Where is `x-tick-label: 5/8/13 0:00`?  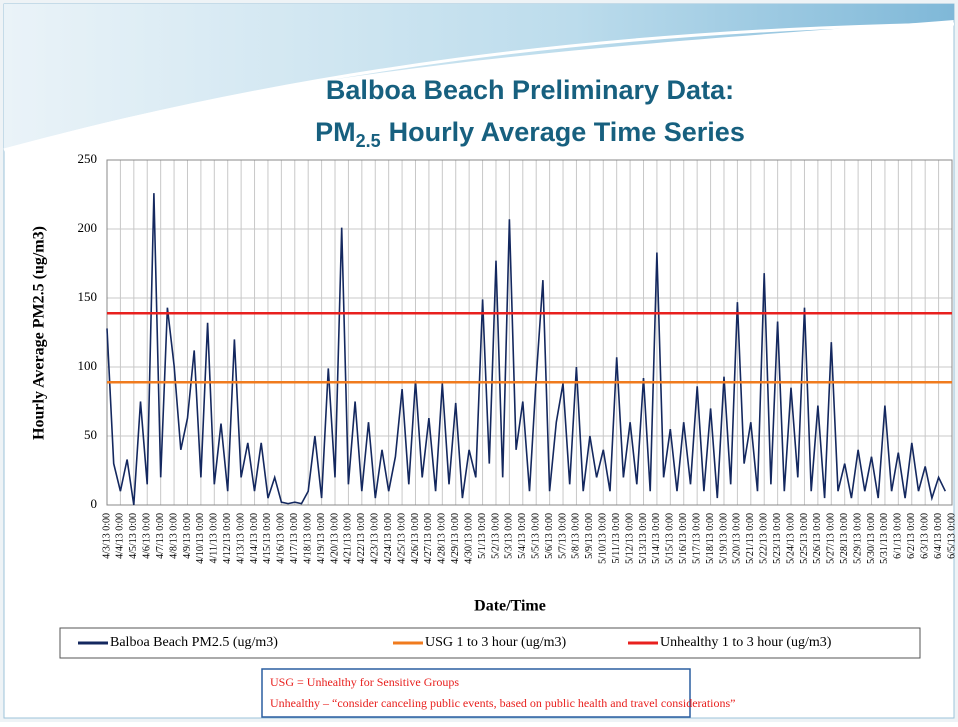 x-tick-label: 5/8/13 0:00 is located at coordinates (576, 536).